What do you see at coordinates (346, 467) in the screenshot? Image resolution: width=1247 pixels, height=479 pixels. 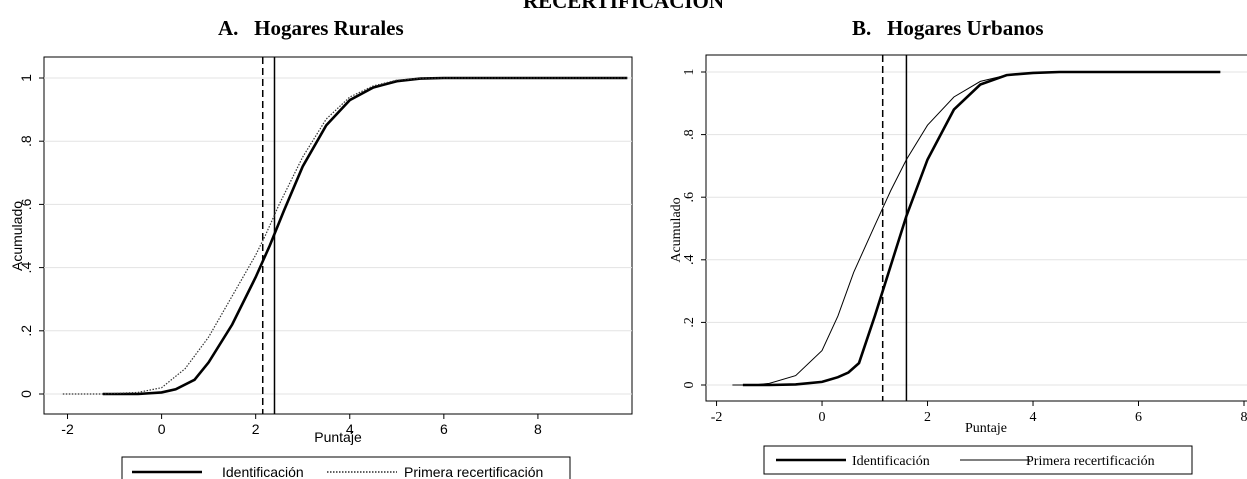 I see `legend-box` at bounding box center [346, 467].